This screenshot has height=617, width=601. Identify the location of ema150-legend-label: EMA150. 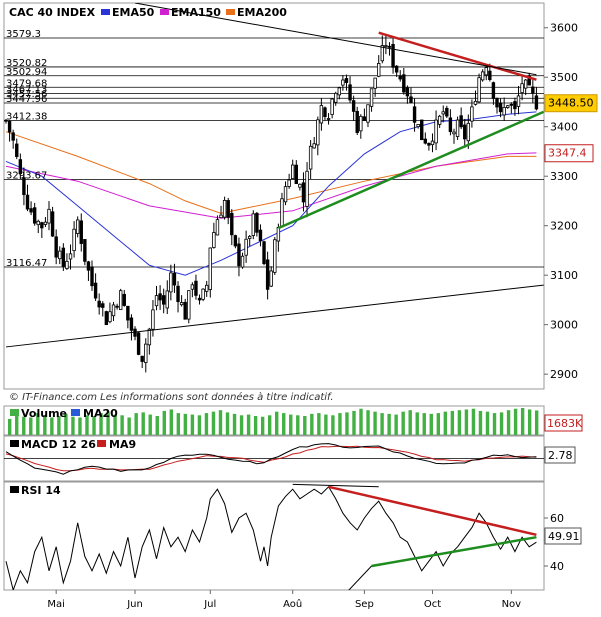
(196, 12).